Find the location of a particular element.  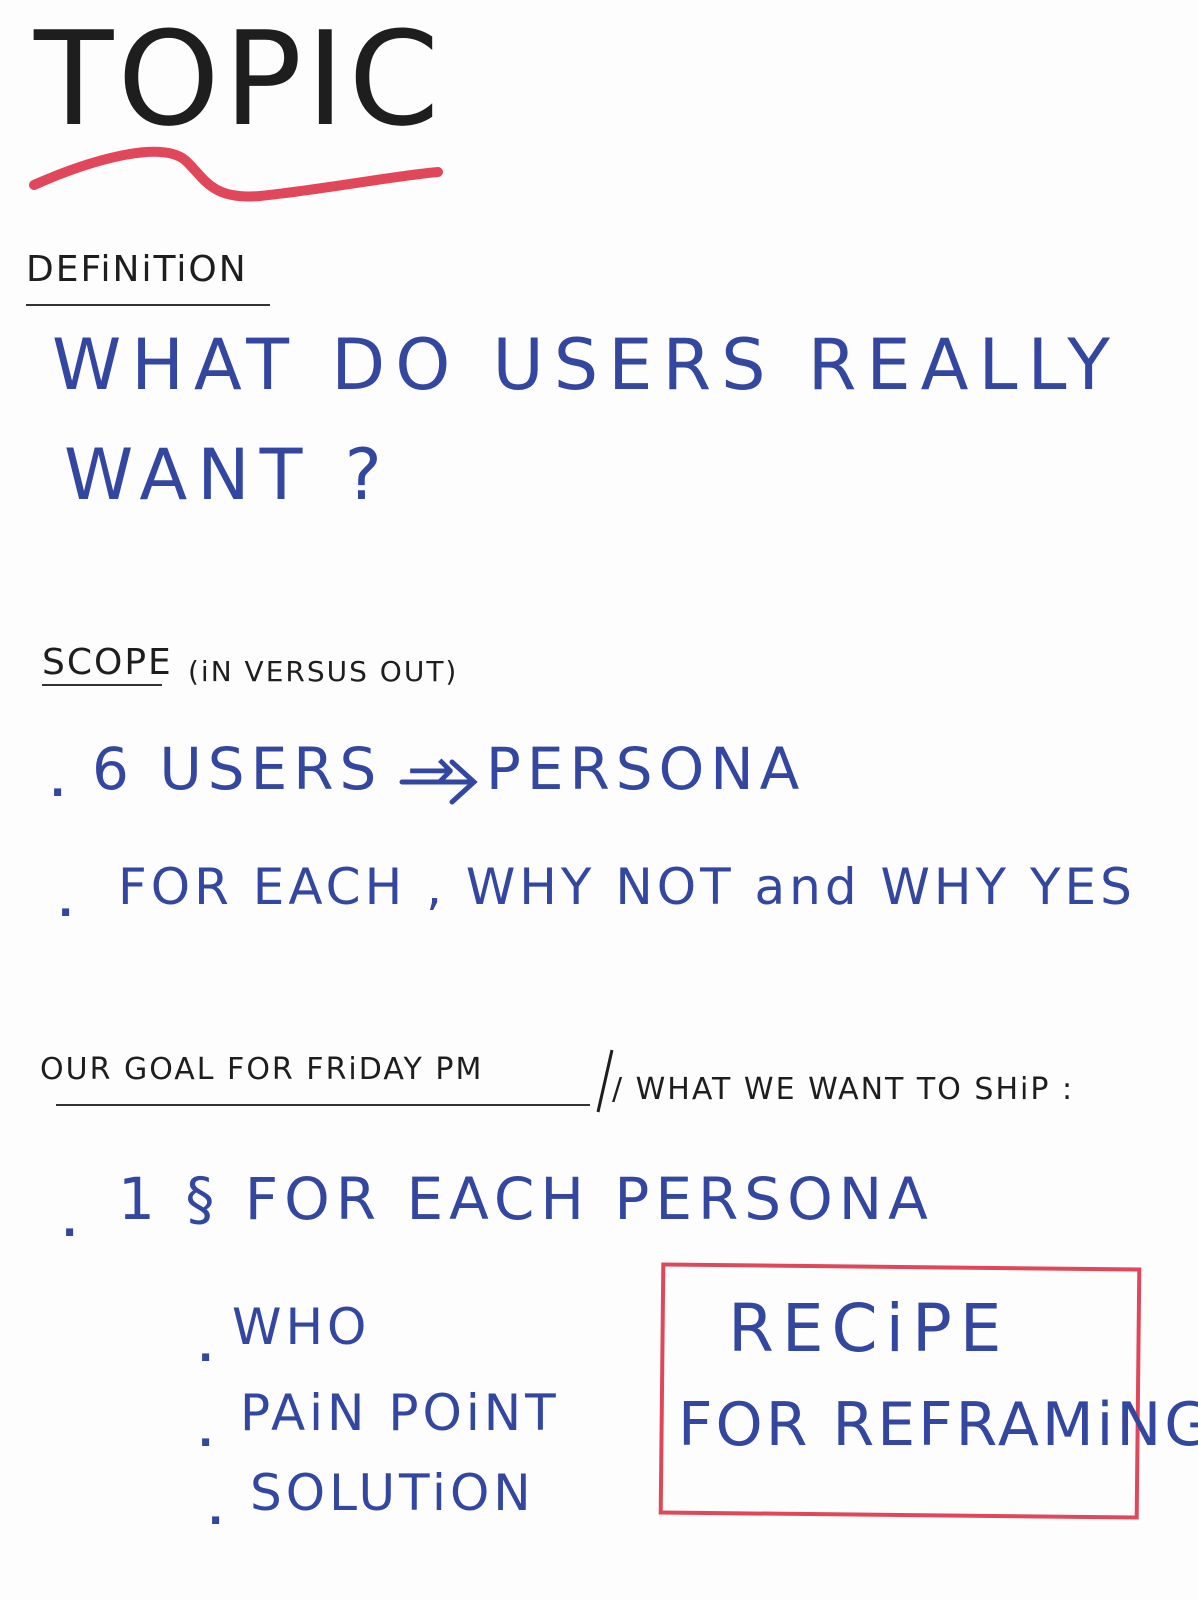

recipe-box-line-2: FOR REFRAMiNG is located at coordinates (938, 1425).